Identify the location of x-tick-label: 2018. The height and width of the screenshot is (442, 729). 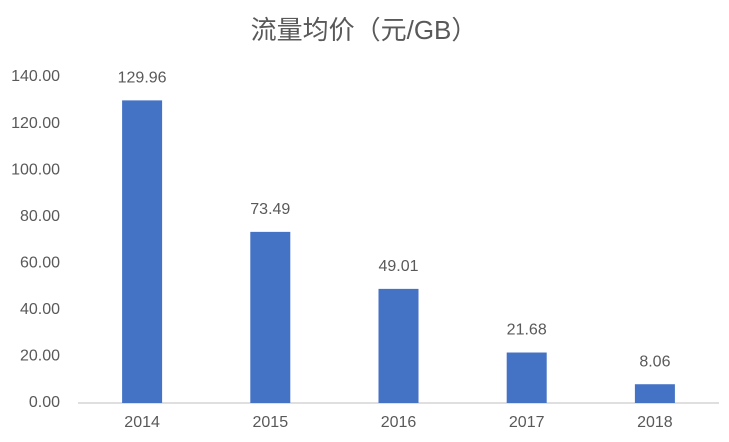
(655, 422).